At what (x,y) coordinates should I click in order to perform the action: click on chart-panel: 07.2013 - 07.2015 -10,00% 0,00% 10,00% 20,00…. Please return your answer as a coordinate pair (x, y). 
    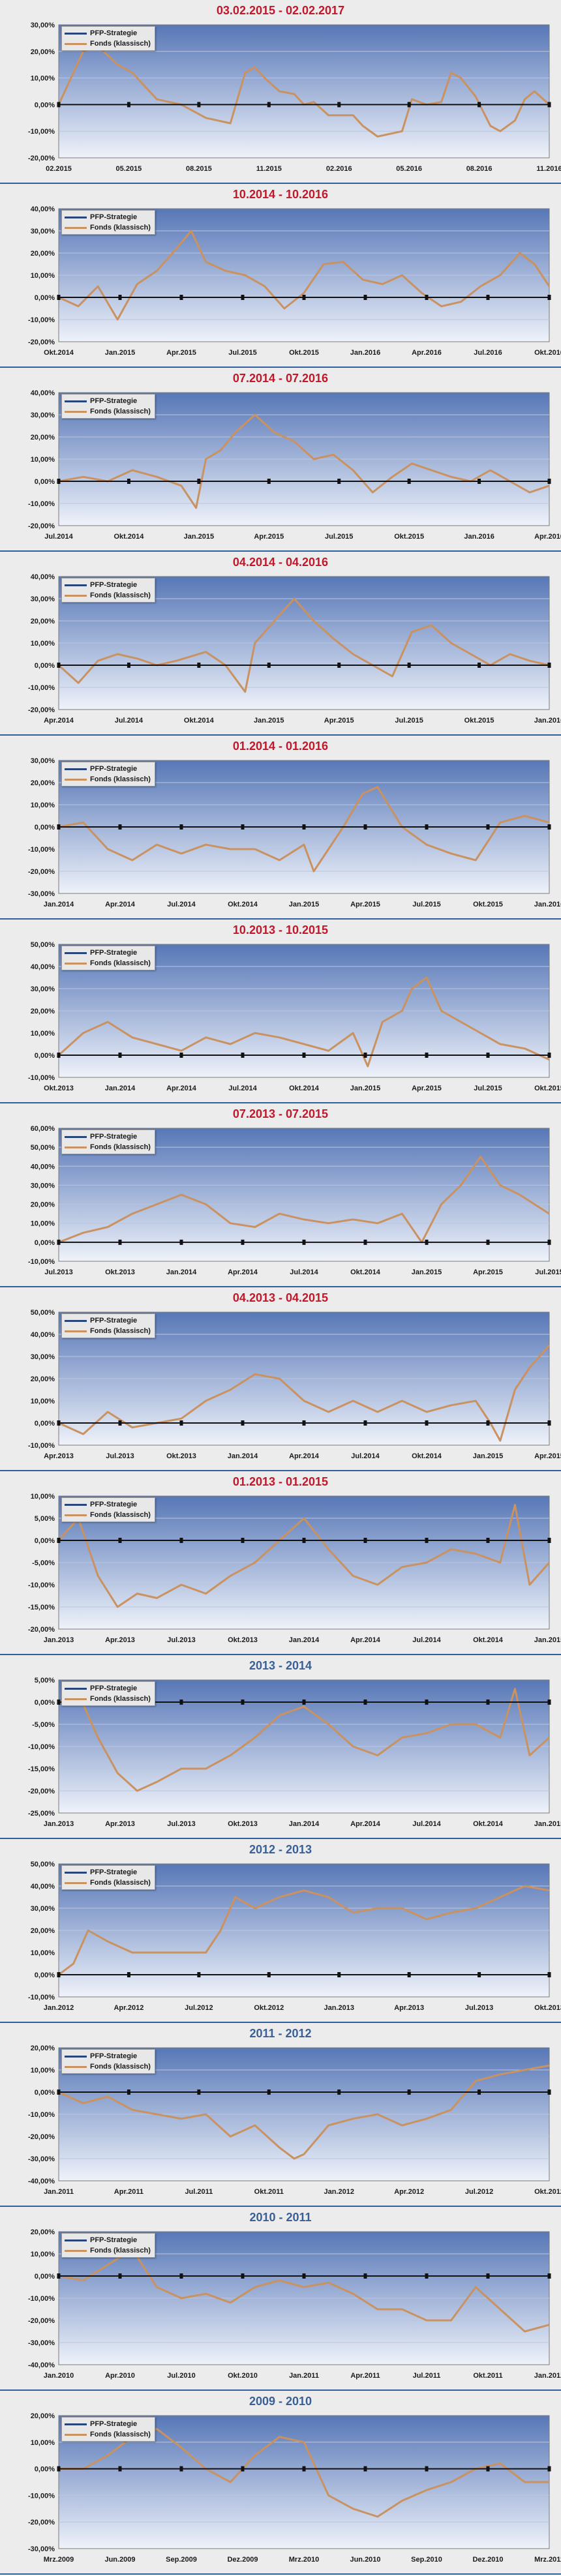
    Looking at the image, I should click on (280, 1195).